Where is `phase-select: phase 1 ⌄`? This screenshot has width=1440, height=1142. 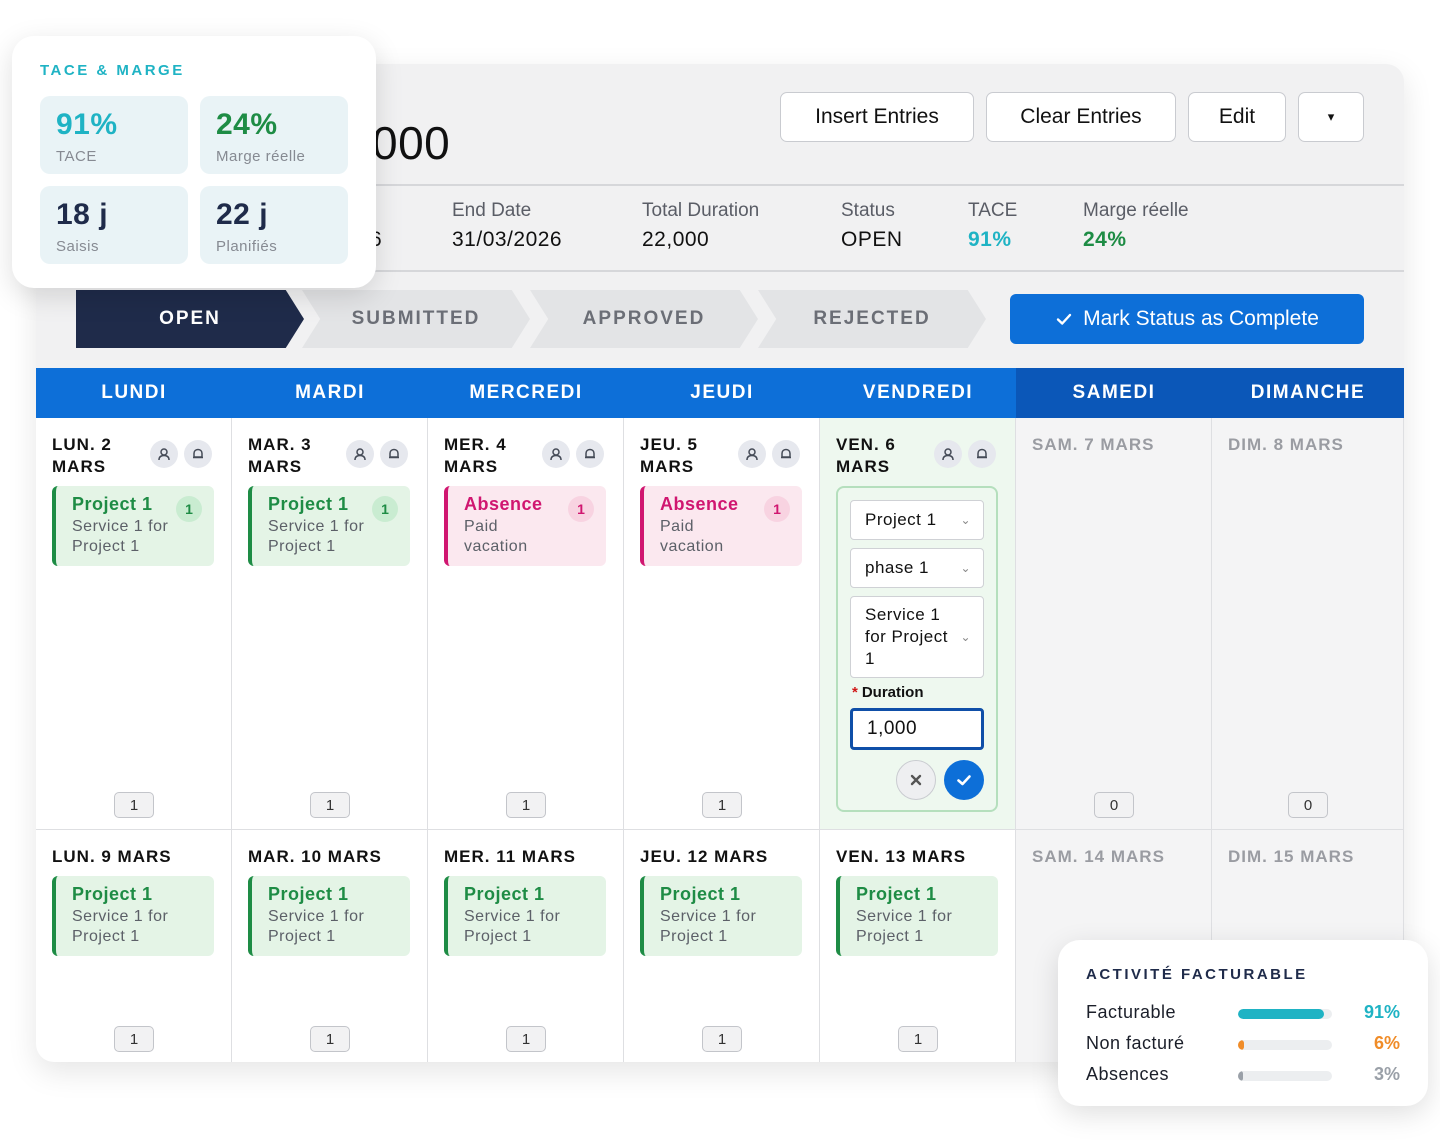
phase-select: phase 1 ⌄ is located at coordinates (917, 568).